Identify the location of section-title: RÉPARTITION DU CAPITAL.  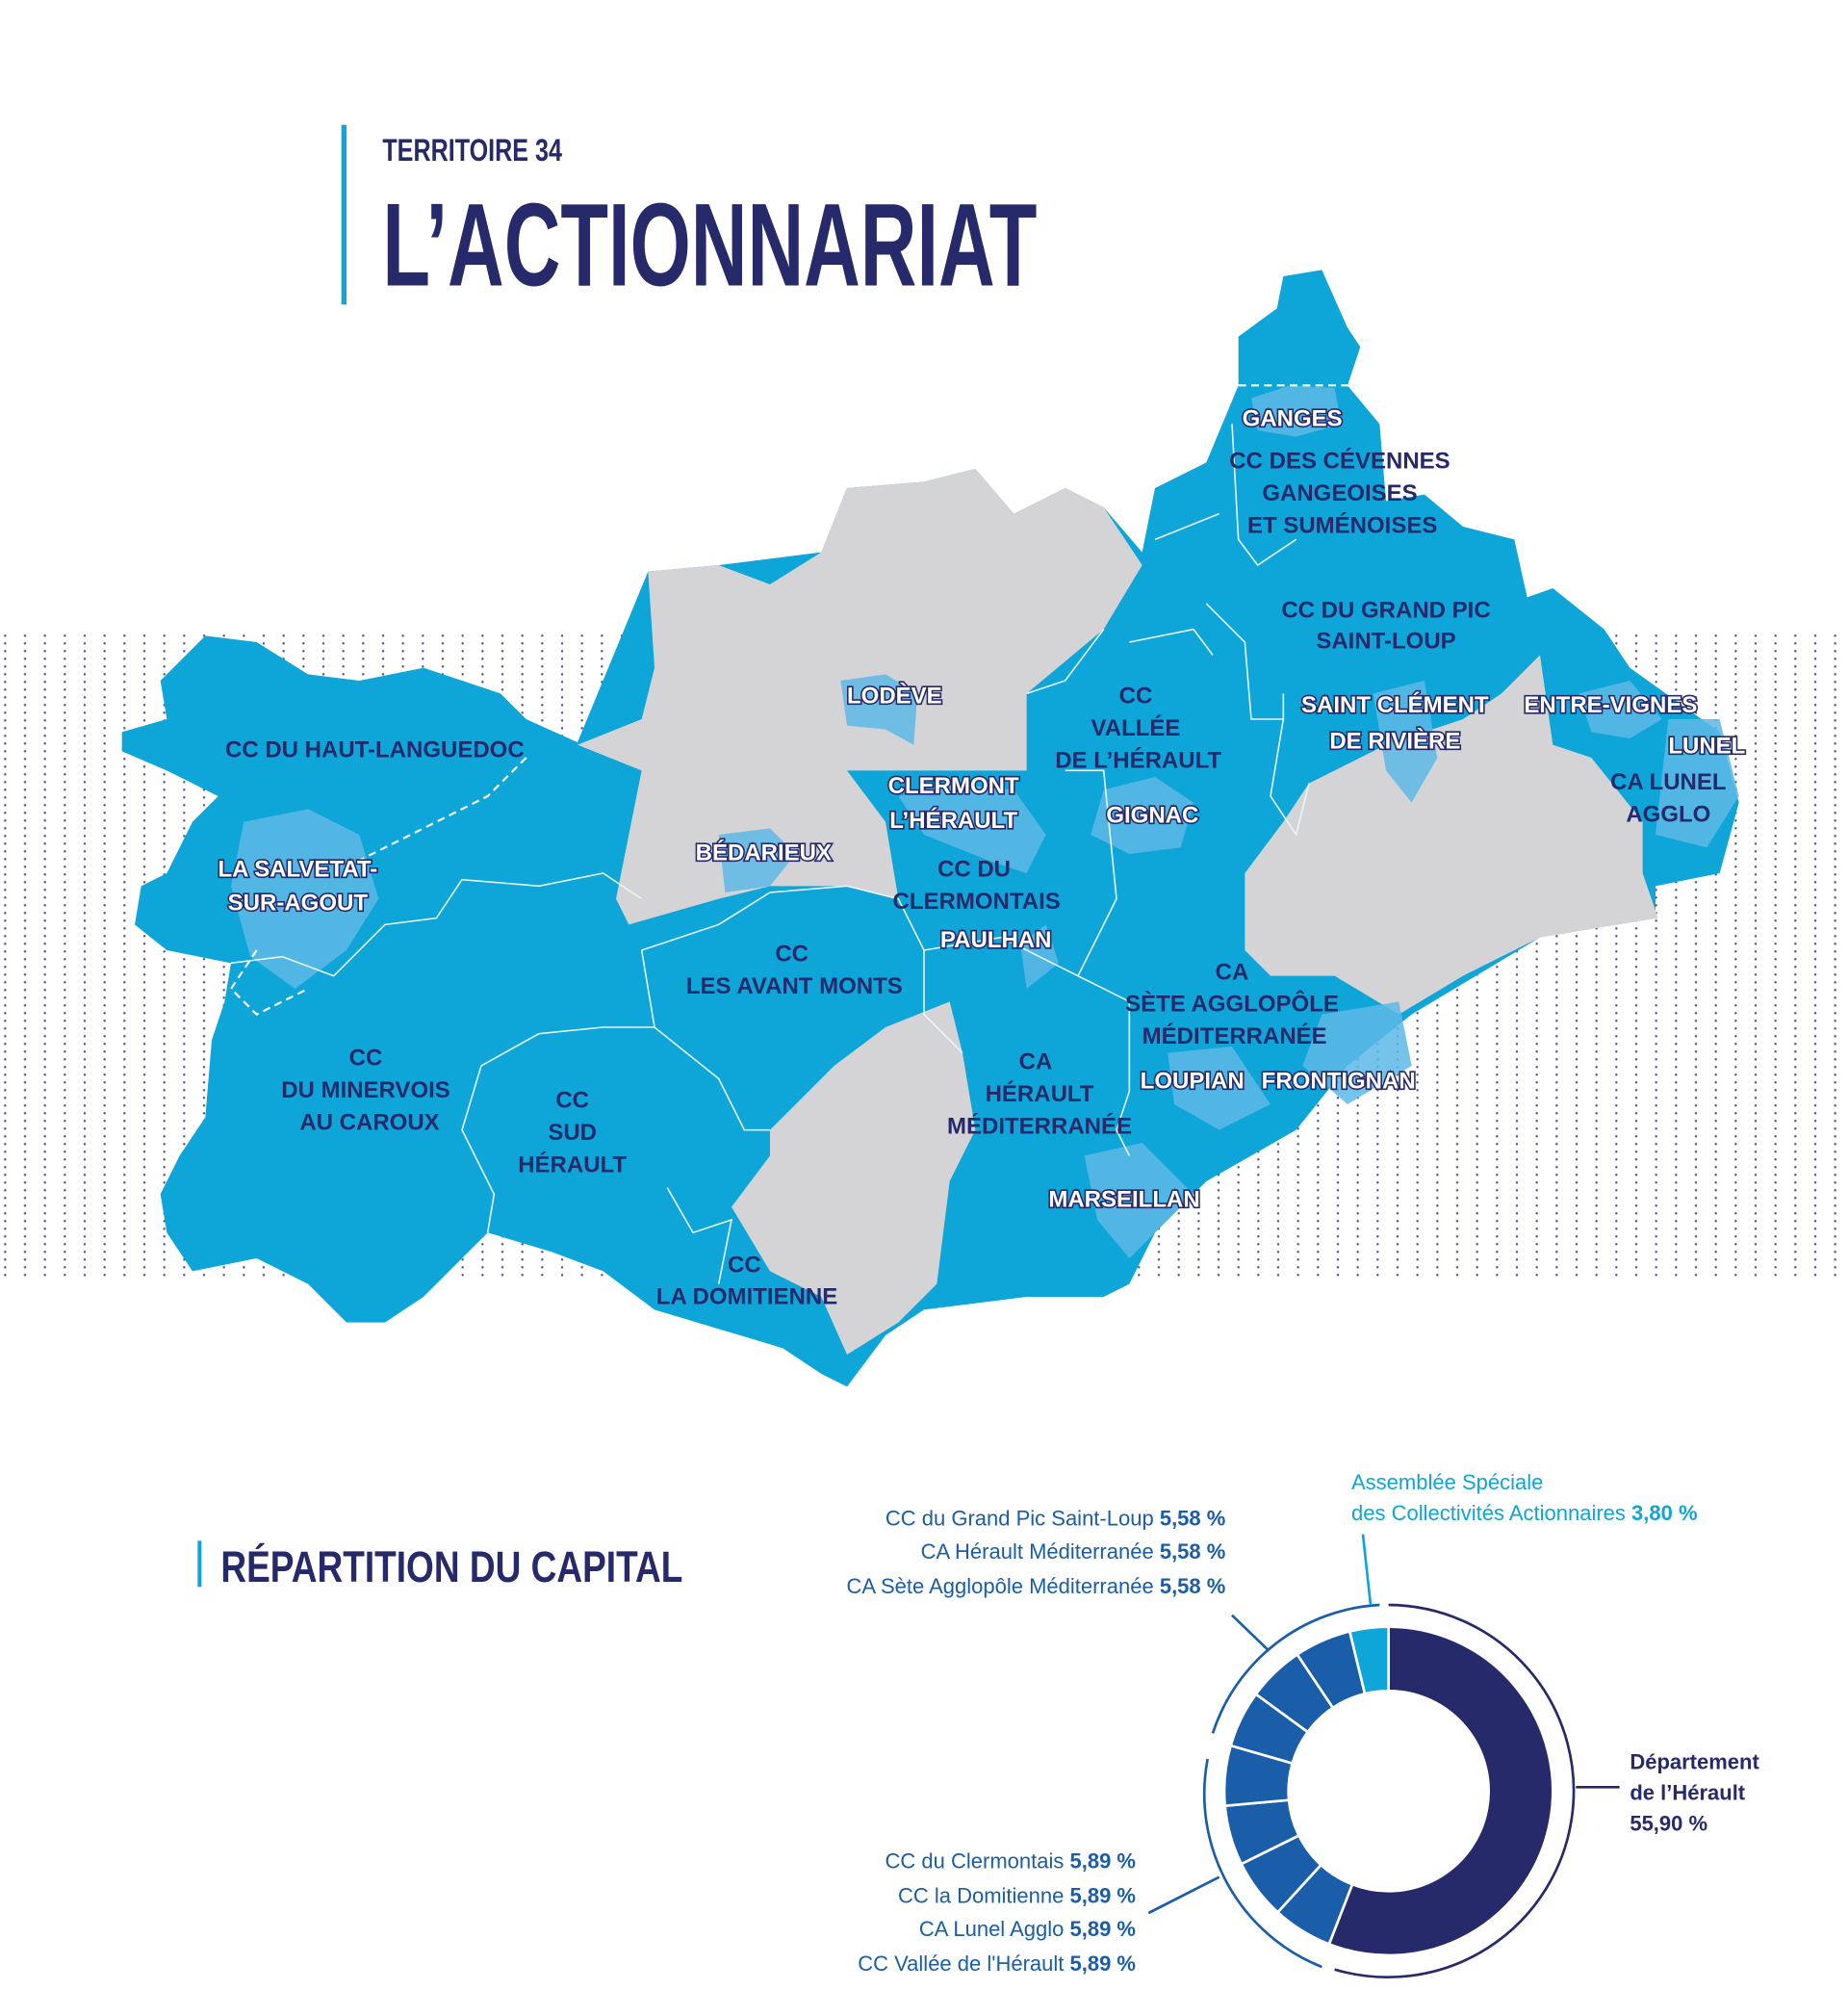
(451, 1567).